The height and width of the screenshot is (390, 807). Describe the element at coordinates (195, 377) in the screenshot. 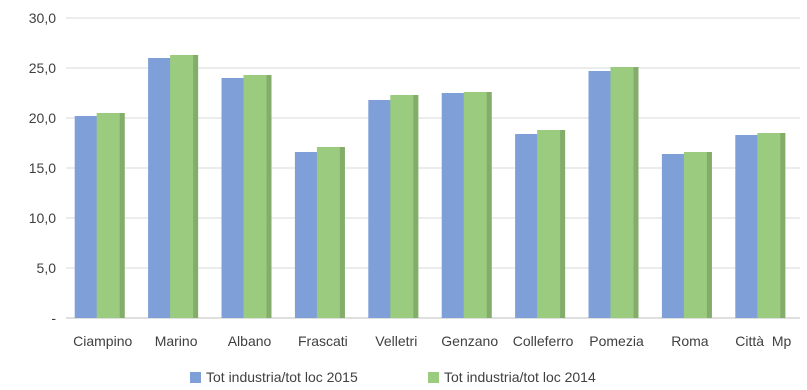

I see `legend-swatch-2015` at that location.